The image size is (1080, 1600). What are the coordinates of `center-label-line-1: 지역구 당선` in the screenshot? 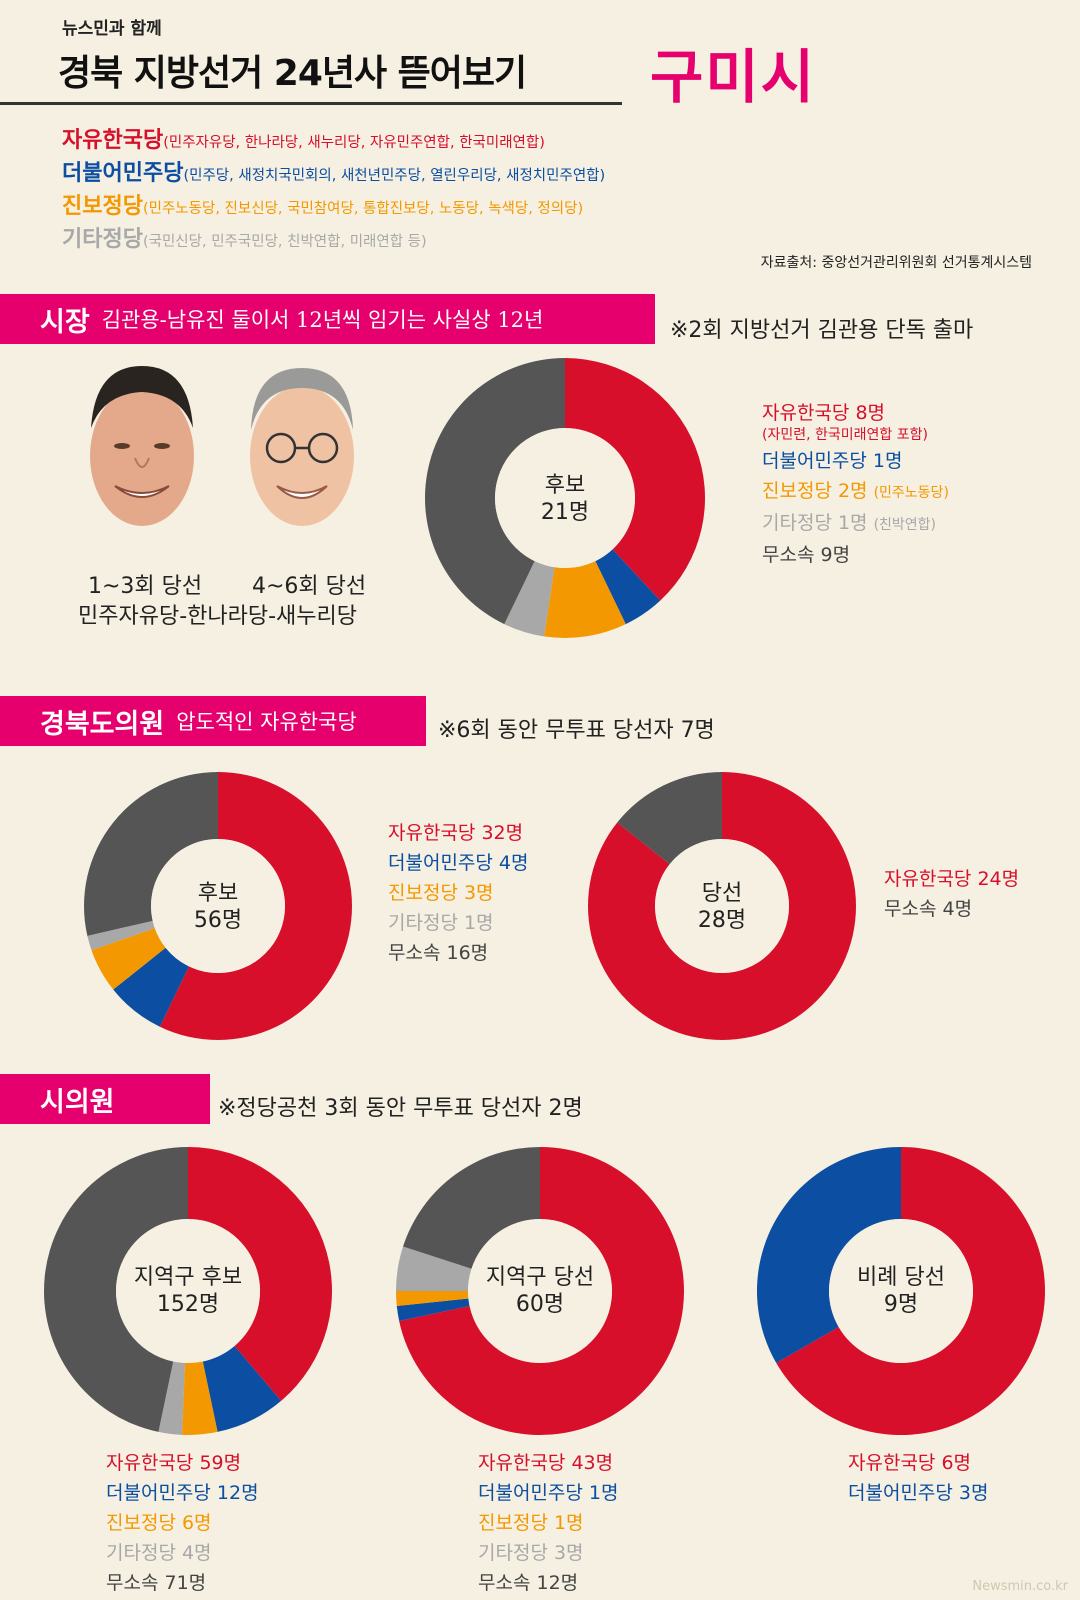 It's located at (540, 1277).